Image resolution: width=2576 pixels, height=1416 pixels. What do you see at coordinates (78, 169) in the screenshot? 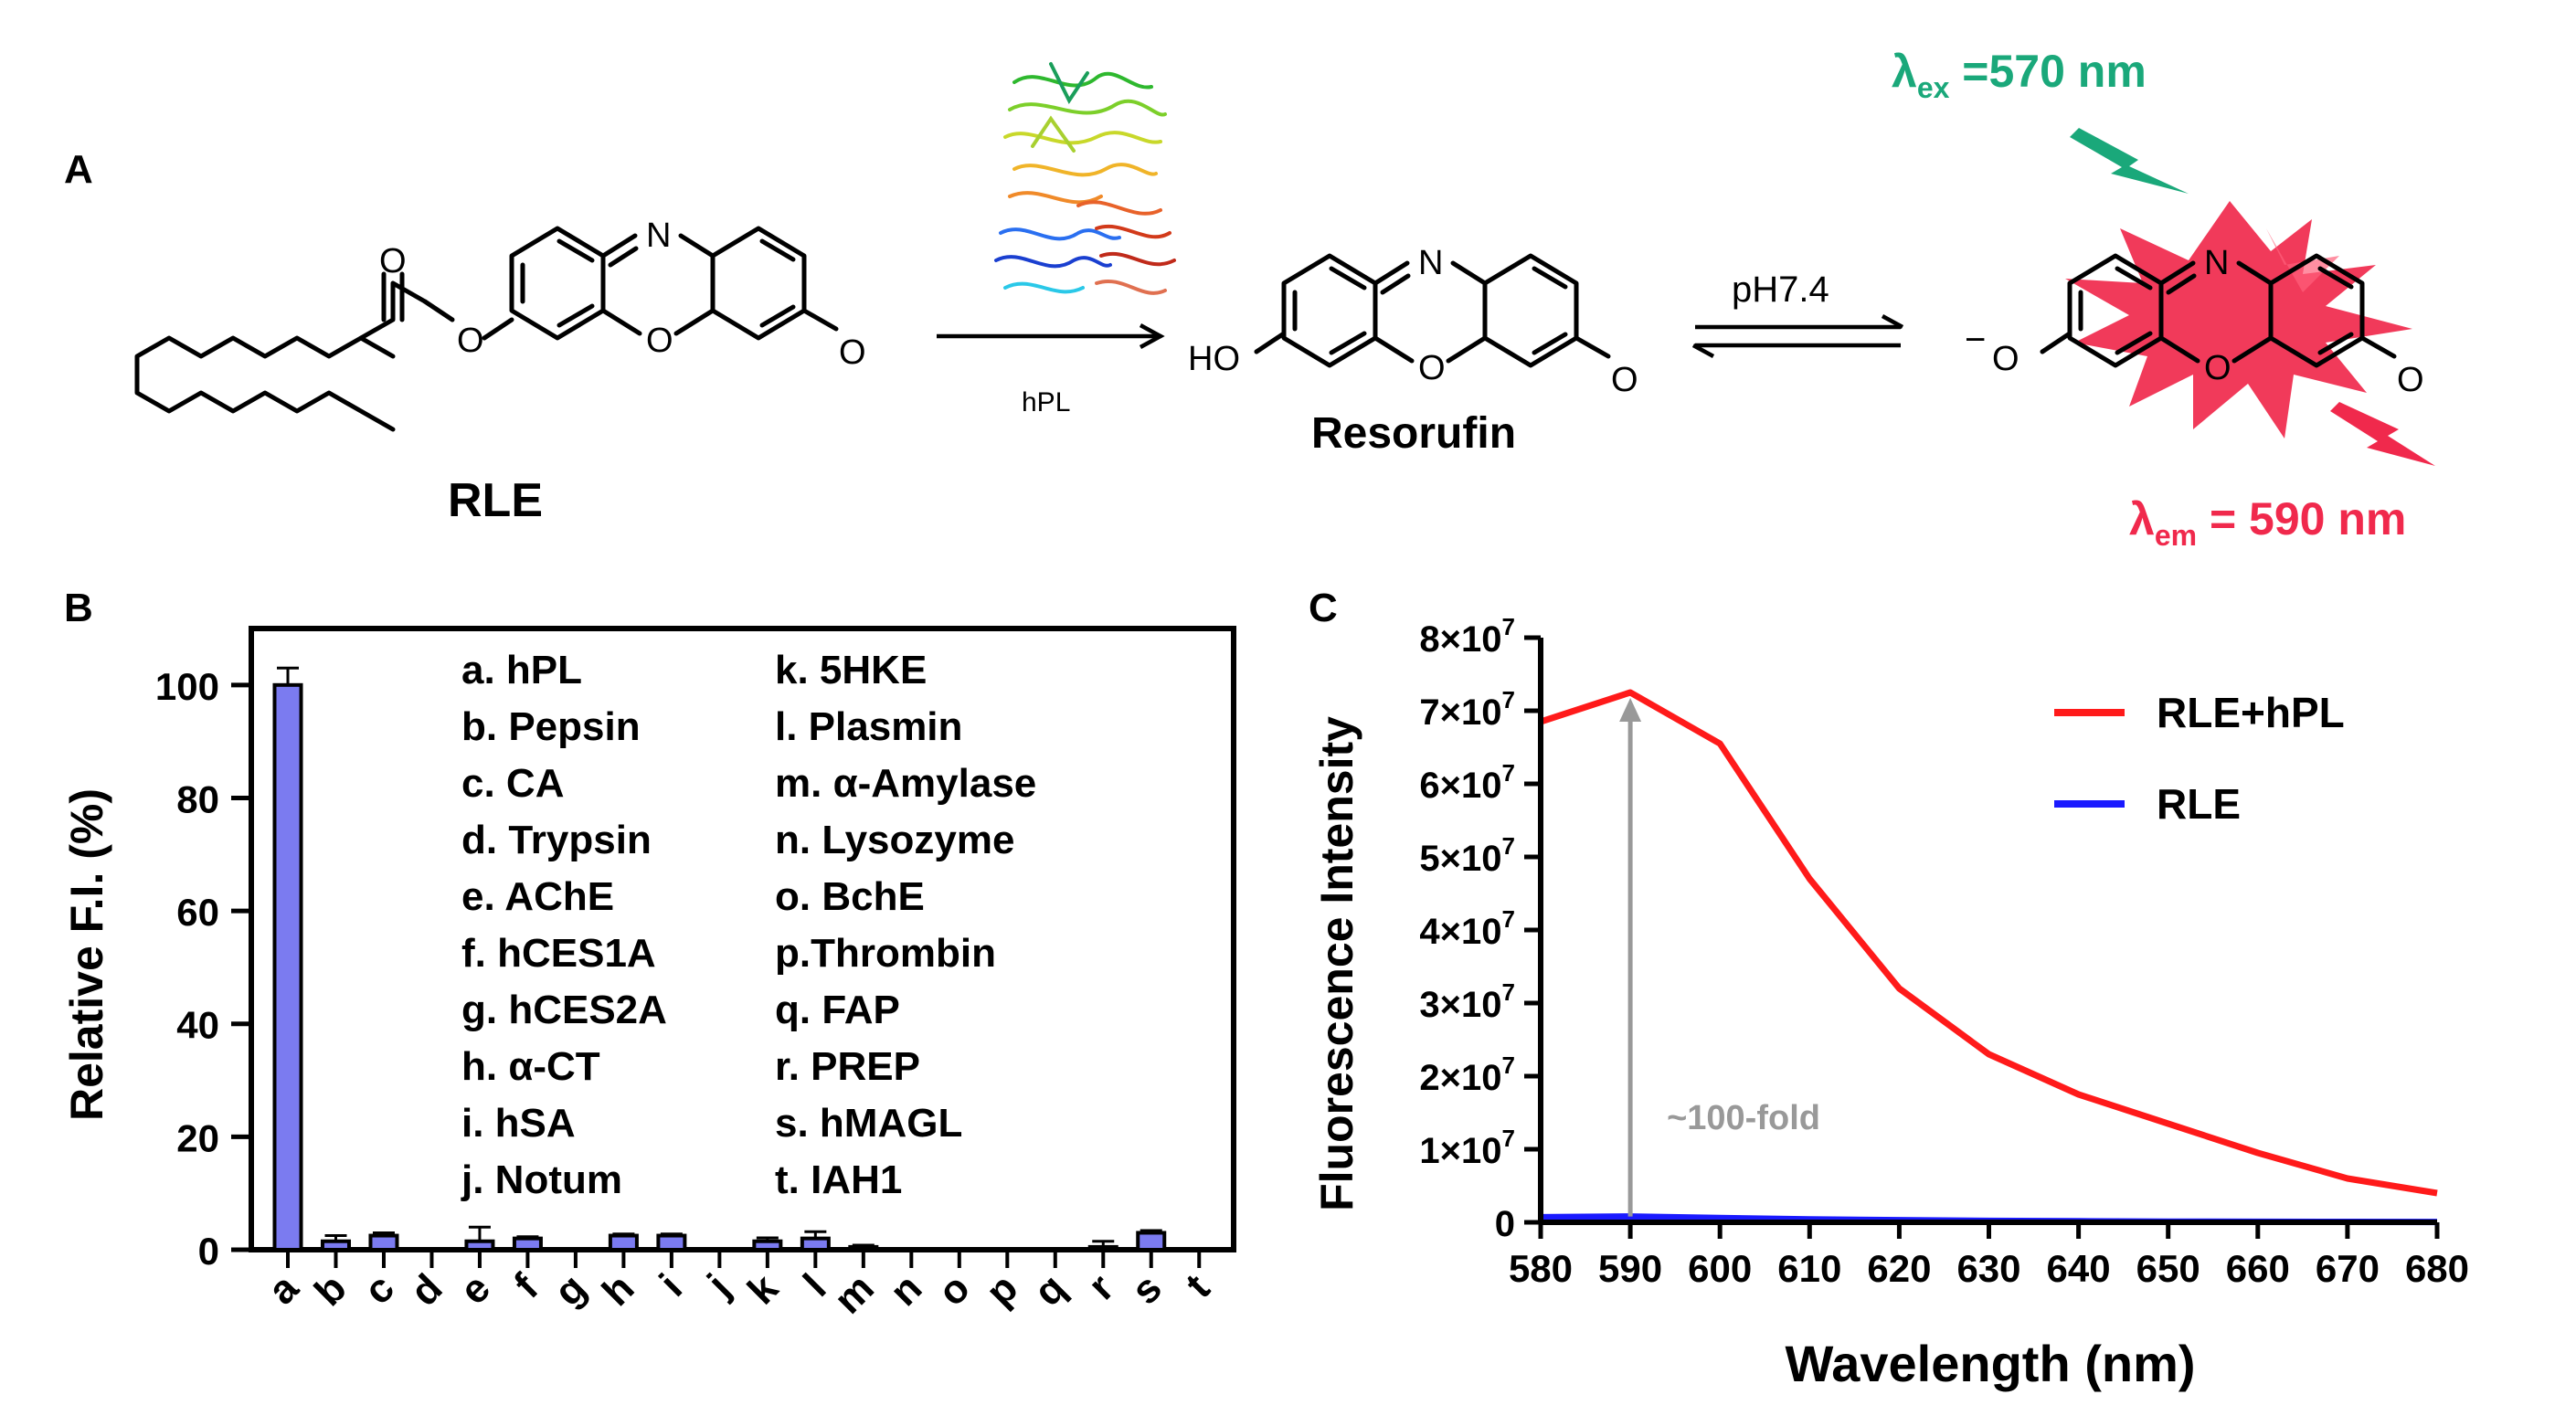
I see `panel-a-label: A` at bounding box center [78, 169].